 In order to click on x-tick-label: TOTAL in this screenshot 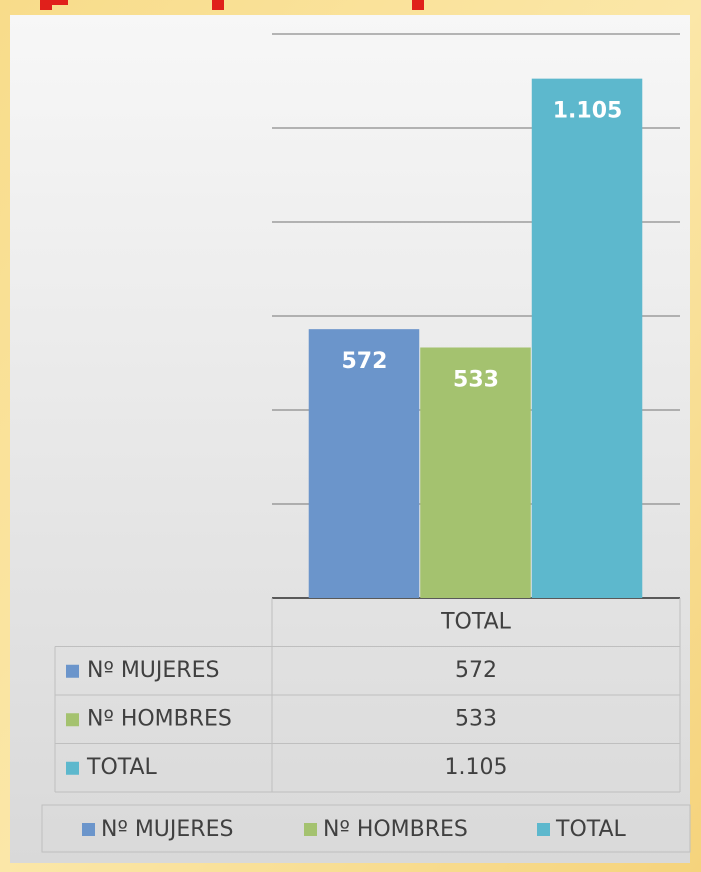, I will do `click(476, 621)`.